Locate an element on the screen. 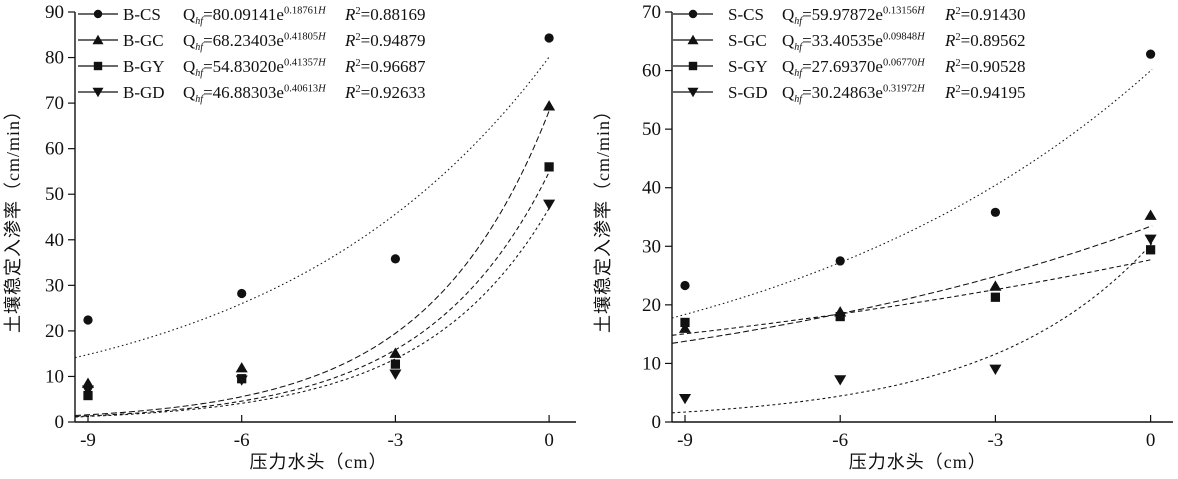  legend-r-squared: R2=0.89562 is located at coordinates (984, 40).